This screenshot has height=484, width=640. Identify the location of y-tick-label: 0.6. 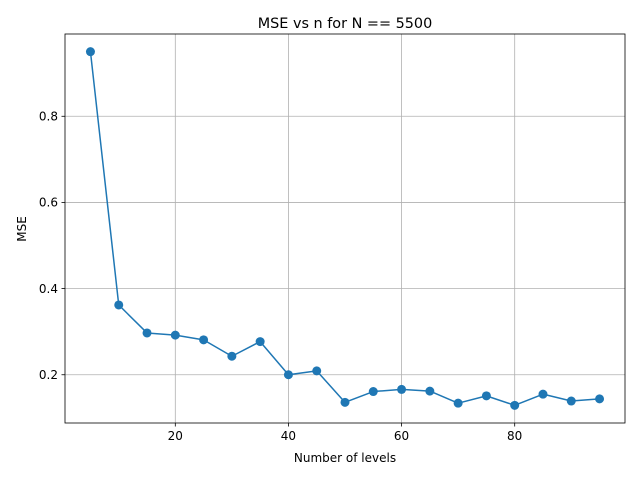
(48, 203).